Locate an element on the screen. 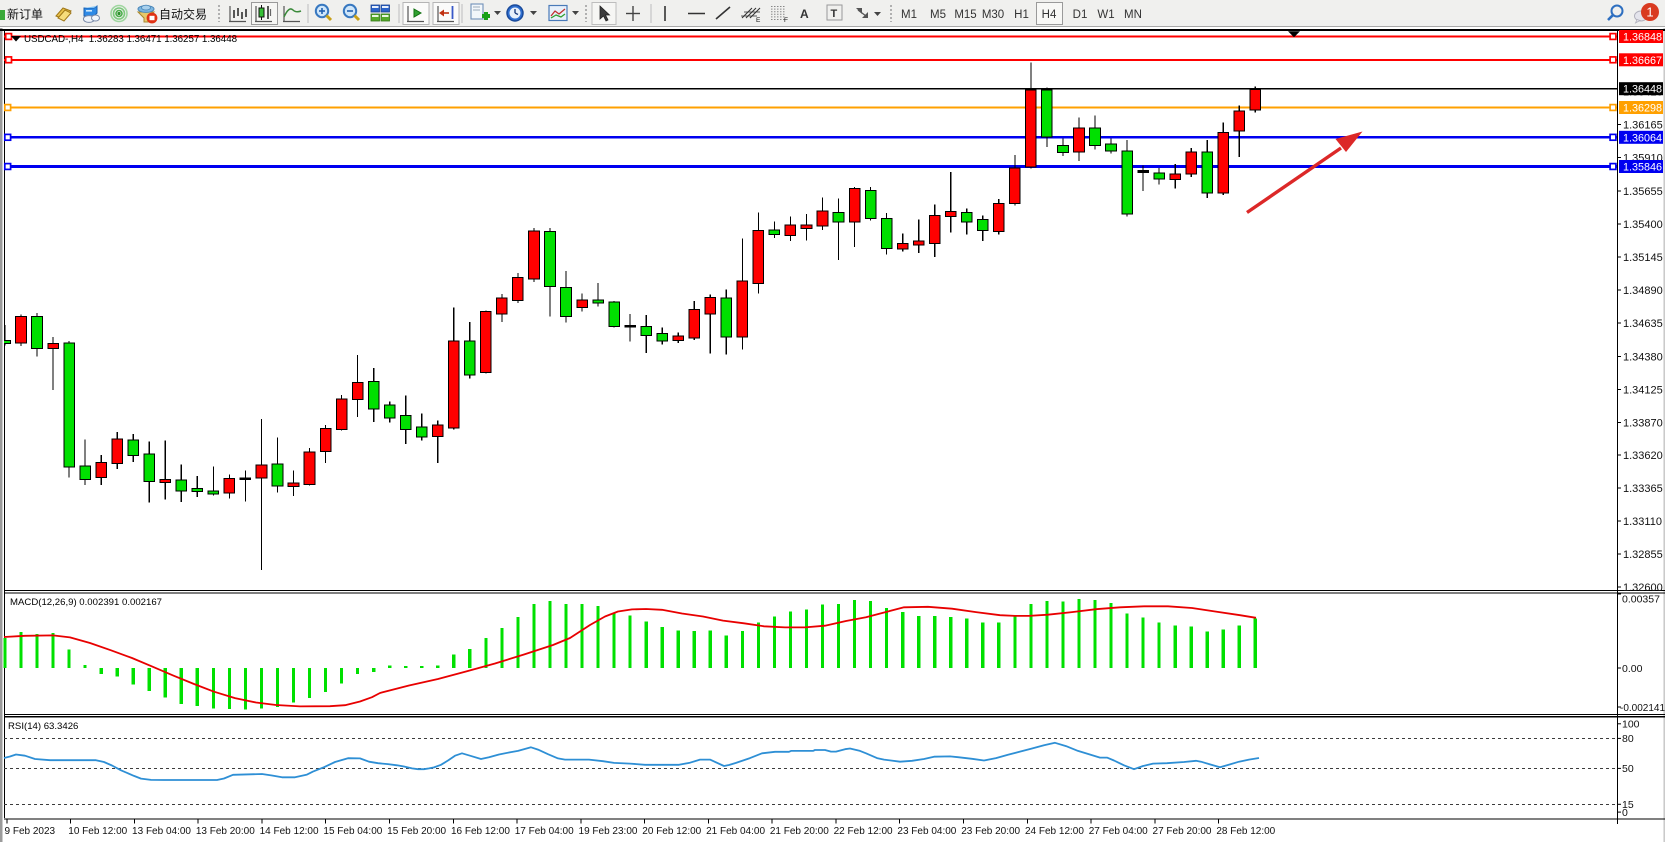 Image resolution: width=1665 pixels, height=842 pixels. svg-text: H1 is located at coordinates (1021, 15).